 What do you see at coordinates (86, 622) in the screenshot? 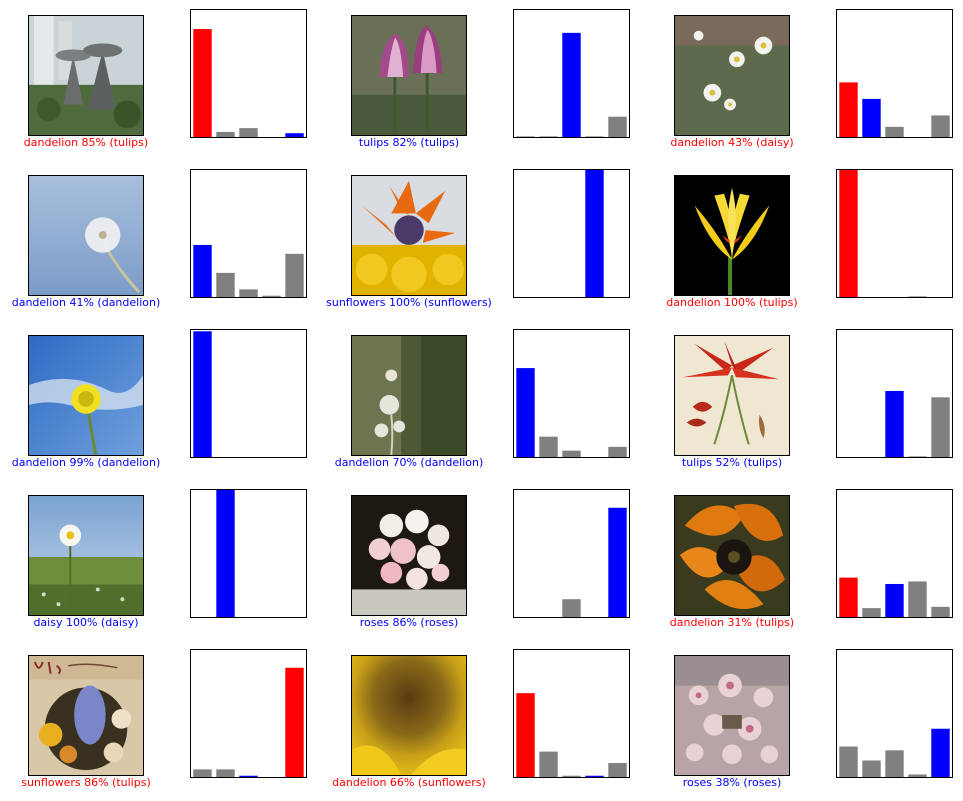
I see `prediction-caption: daisy 100% (daisy)` at bounding box center [86, 622].